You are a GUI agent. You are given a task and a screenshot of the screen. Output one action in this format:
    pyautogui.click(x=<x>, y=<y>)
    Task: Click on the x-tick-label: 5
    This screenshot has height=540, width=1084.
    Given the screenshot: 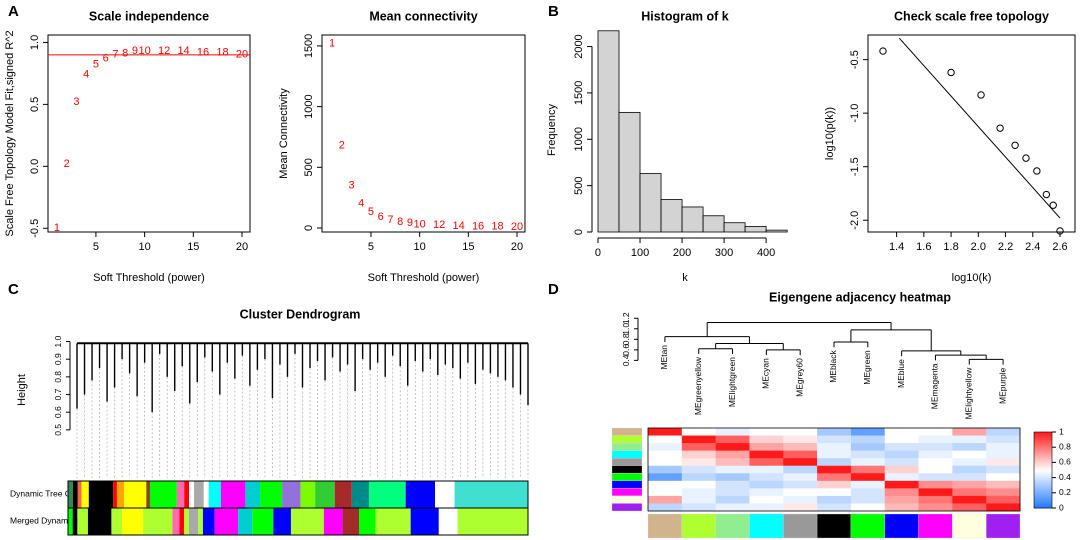 What is the action you would take?
    pyautogui.click(x=371, y=247)
    